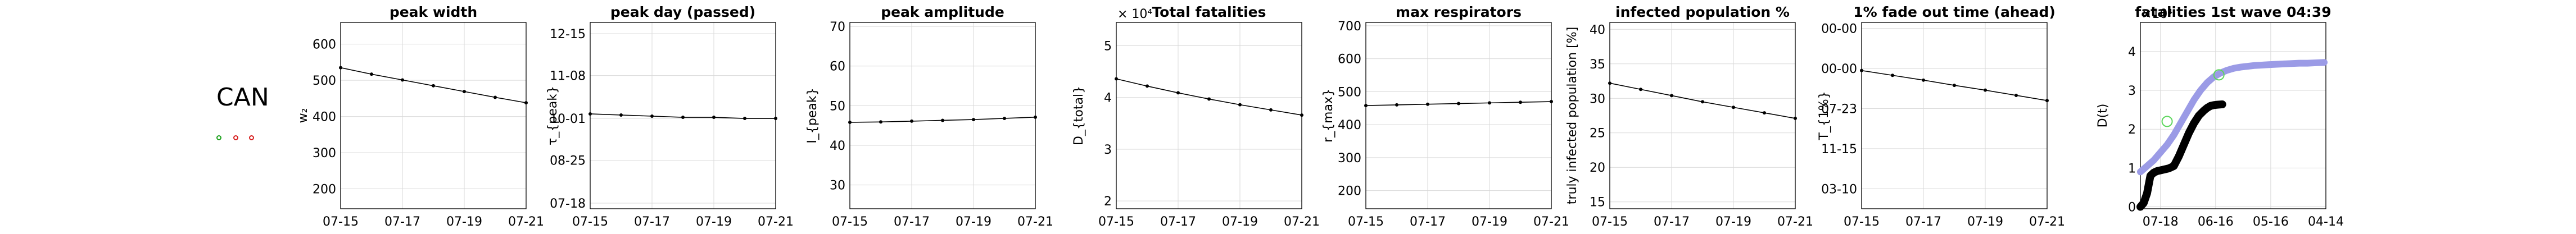 The image size is (2576, 234). Describe the element at coordinates (1839, 189) in the screenshot. I see `y-tick-label: 03-10` at that location.